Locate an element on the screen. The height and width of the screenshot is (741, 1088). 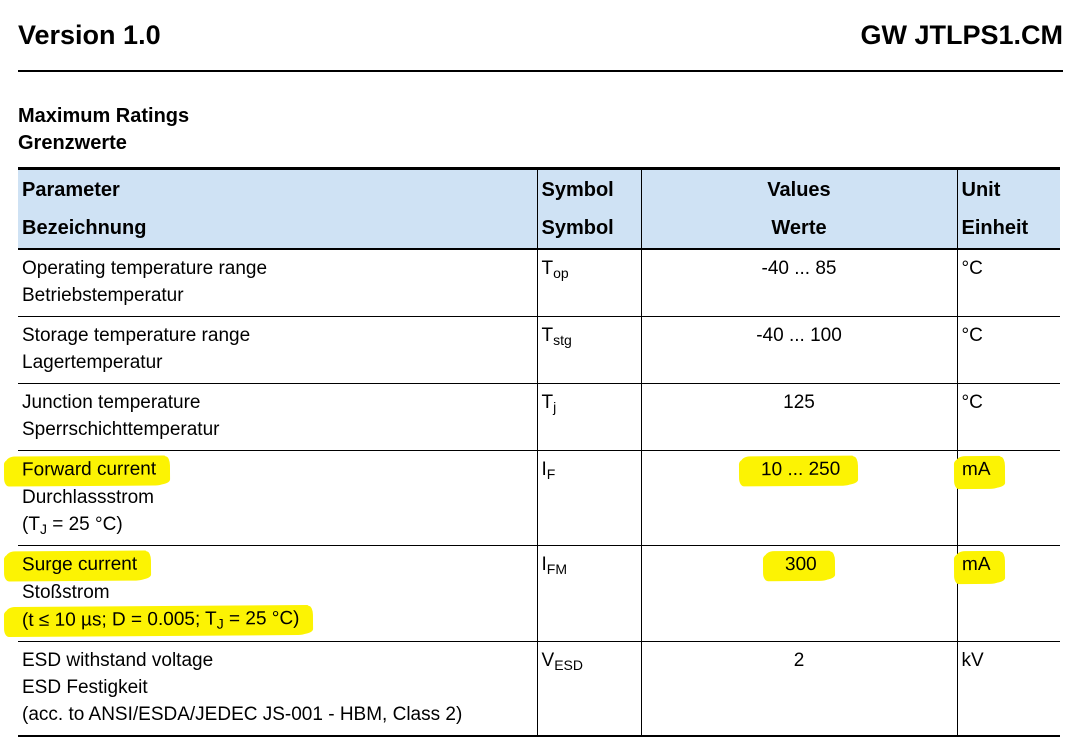
symbol-cell: IF is located at coordinates (588, 498).